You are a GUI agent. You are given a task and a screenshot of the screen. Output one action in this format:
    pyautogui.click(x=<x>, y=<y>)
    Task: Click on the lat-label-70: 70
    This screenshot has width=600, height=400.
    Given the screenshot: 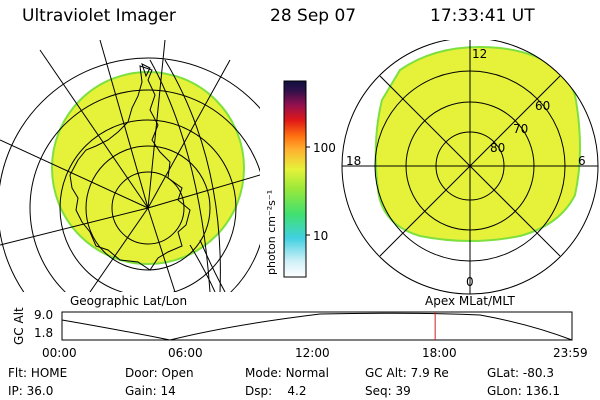 What is the action you would take?
    pyautogui.click(x=520, y=129)
    